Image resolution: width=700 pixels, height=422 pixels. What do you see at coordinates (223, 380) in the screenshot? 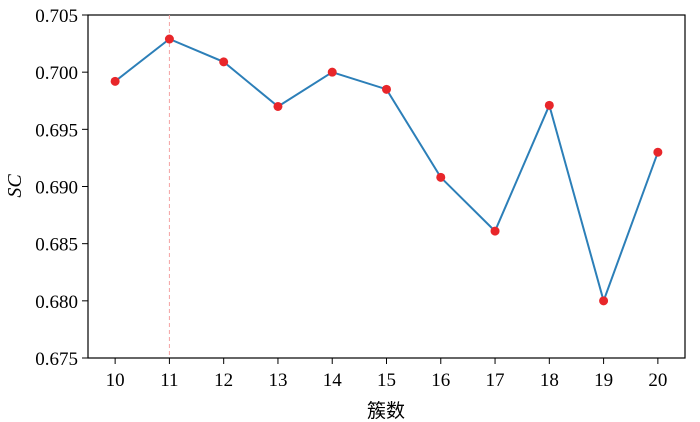
I see `x-tick-label: 12` at bounding box center [223, 380].